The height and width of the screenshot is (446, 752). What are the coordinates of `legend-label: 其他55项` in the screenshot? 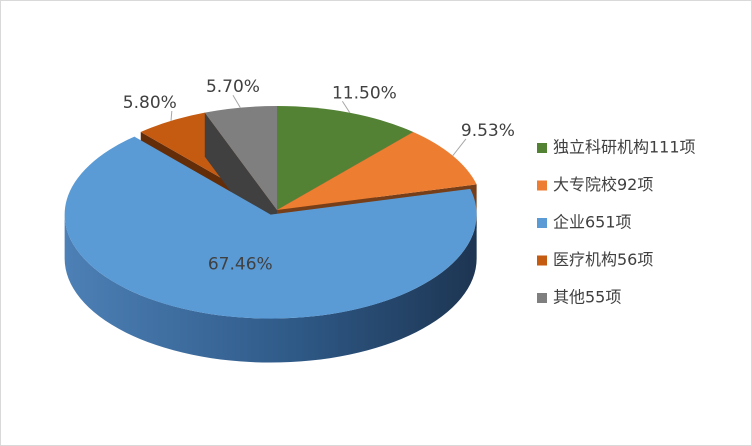 It's located at (587, 297).